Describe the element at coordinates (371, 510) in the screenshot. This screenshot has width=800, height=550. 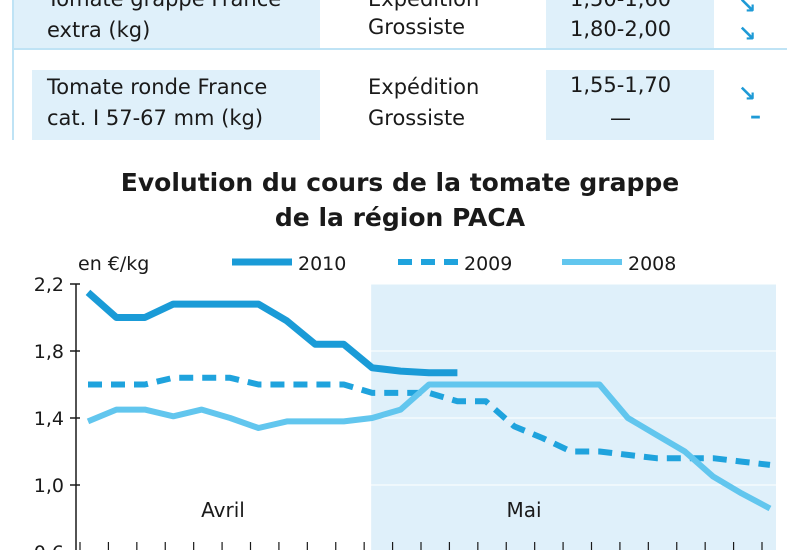
I see `period-labels: Avril Mai` at that location.